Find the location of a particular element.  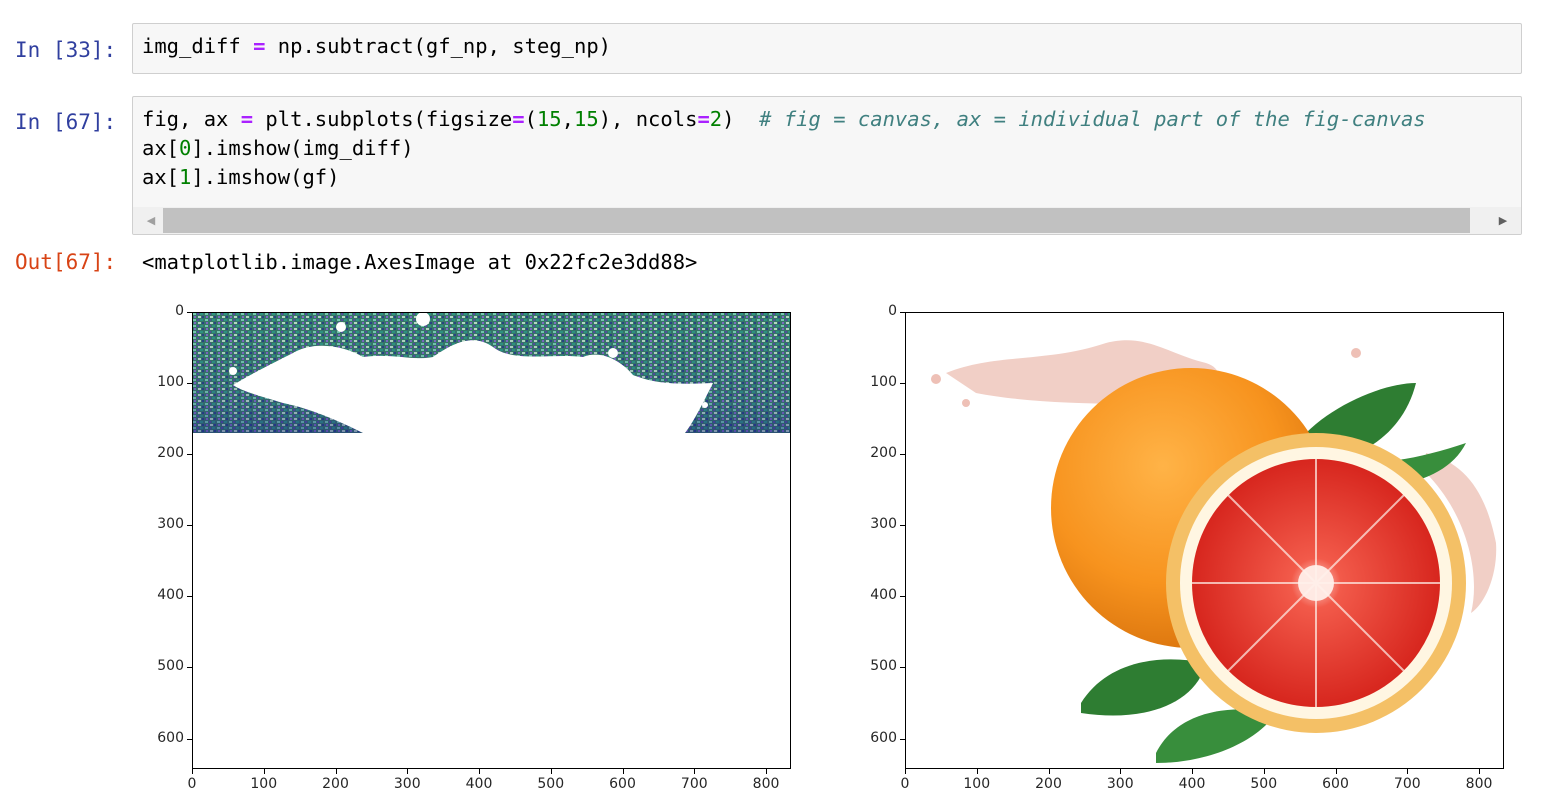

left-x-tick-label: 0 is located at coordinates (192, 784).